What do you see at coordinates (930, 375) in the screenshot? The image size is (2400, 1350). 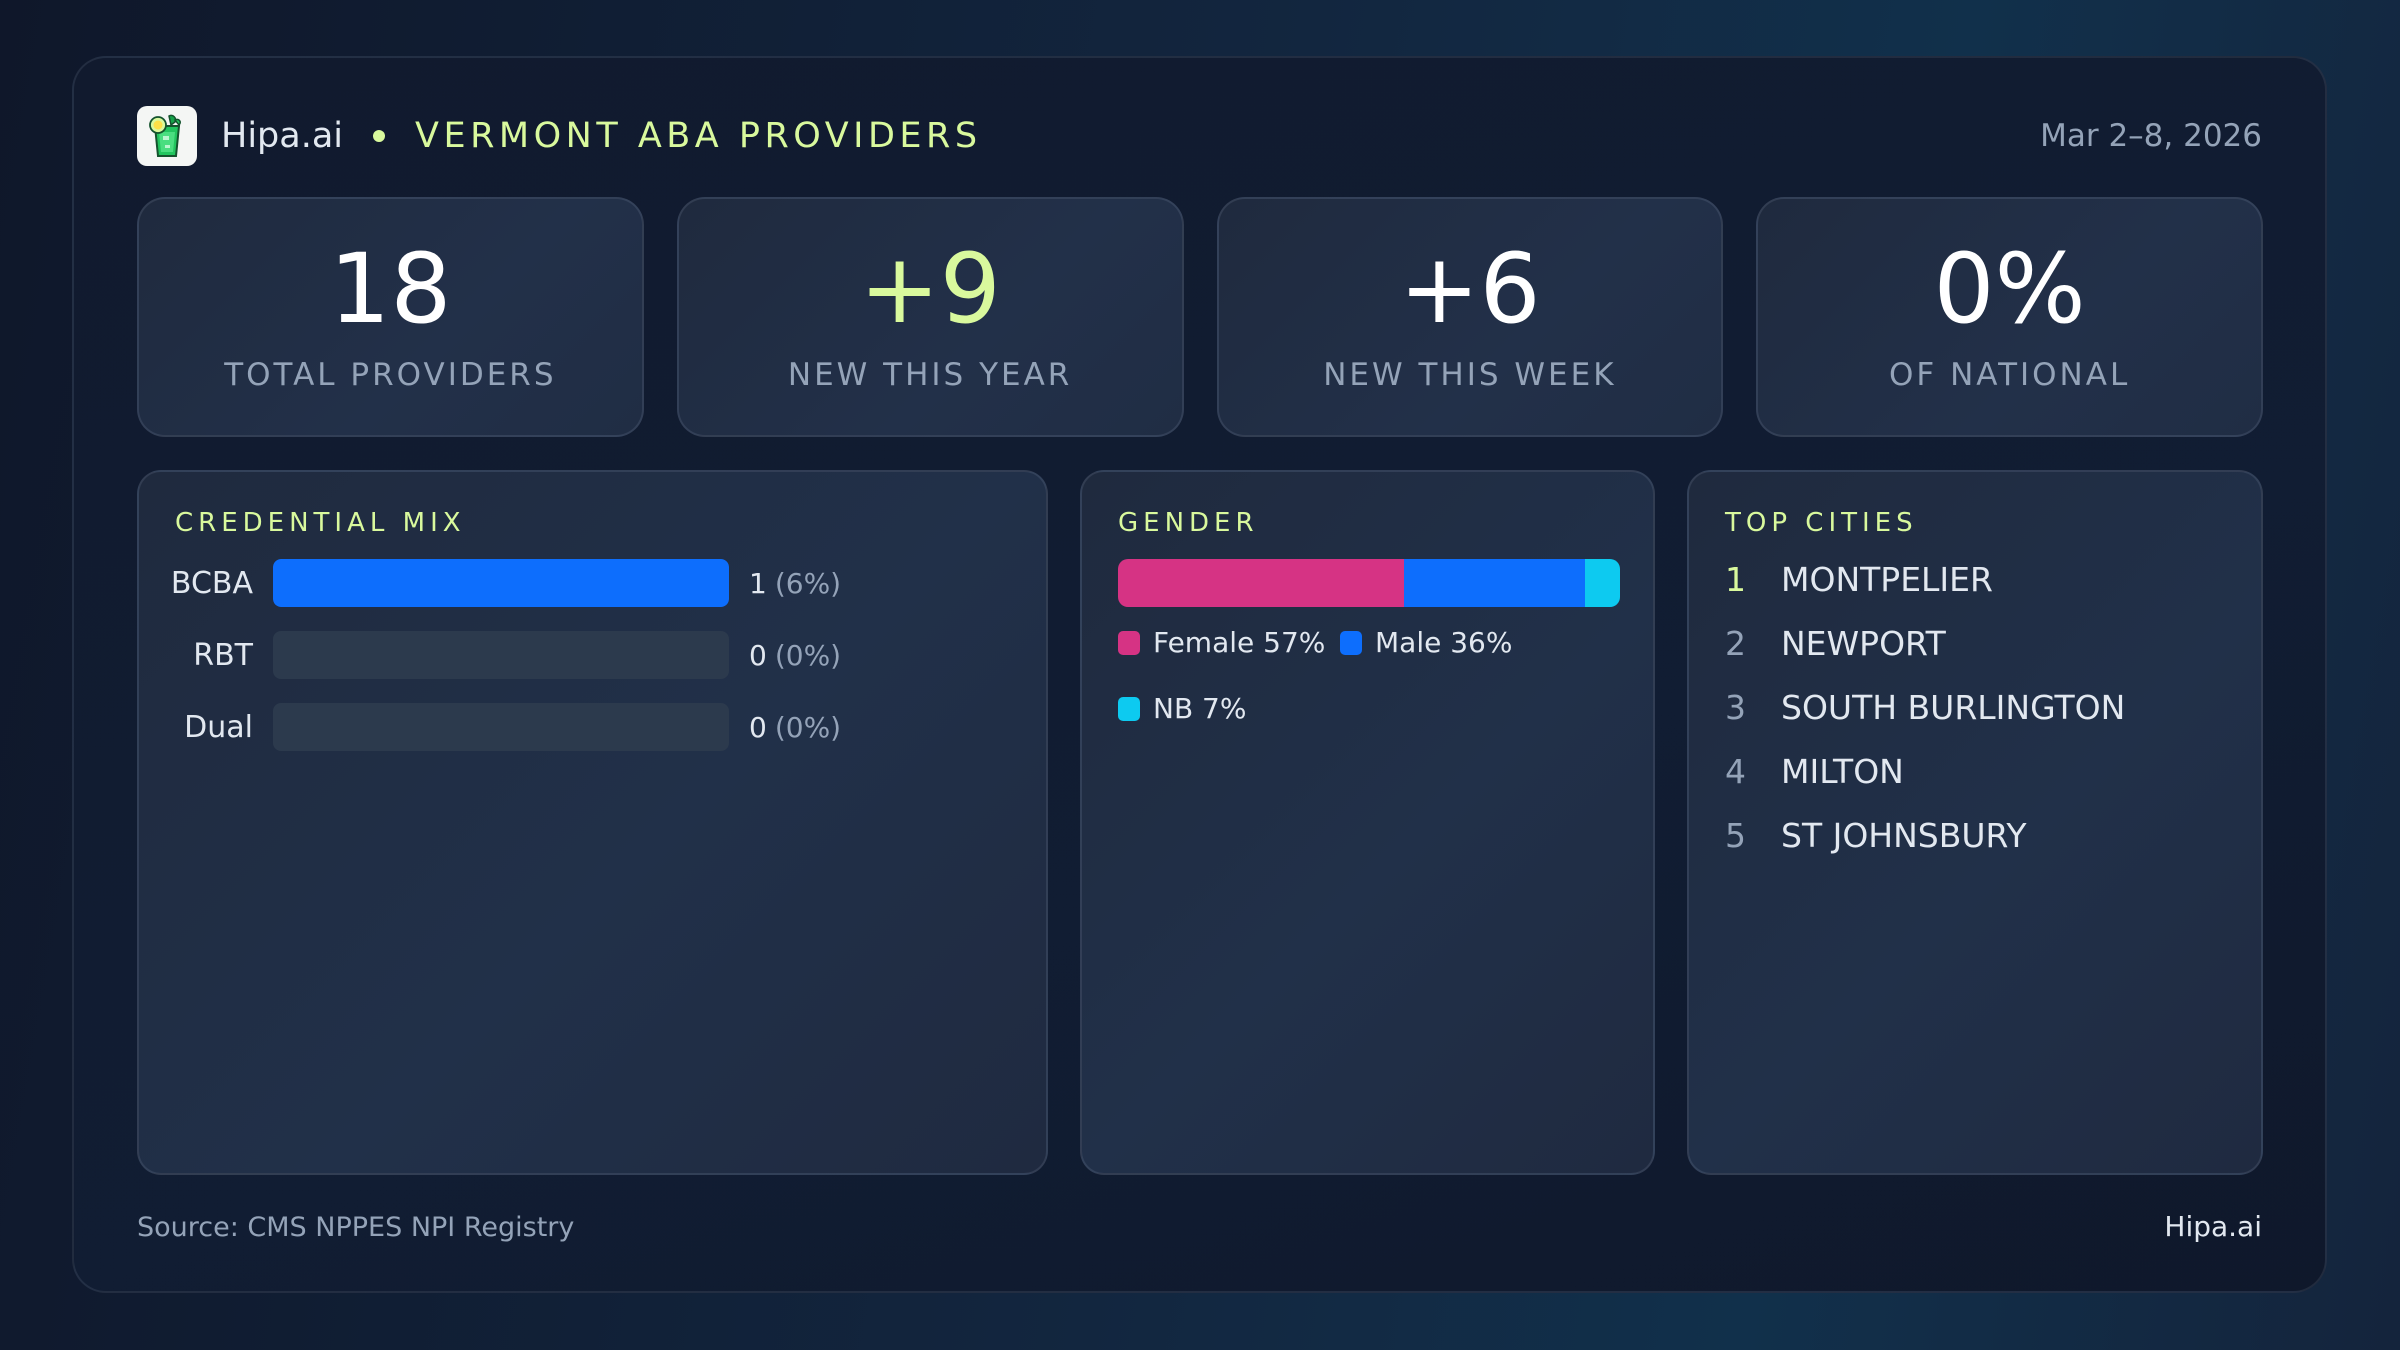 I see `stat-label: NEW THIS YEAR` at bounding box center [930, 375].